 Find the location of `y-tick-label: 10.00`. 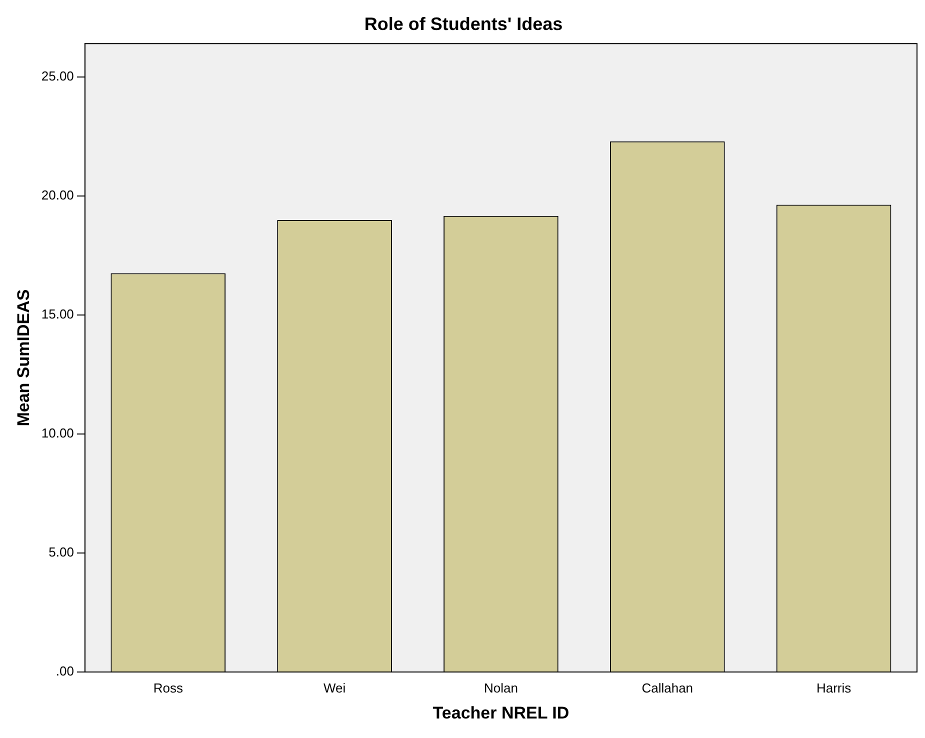

y-tick-label: 10.00 is located at coordinates (57, 433).